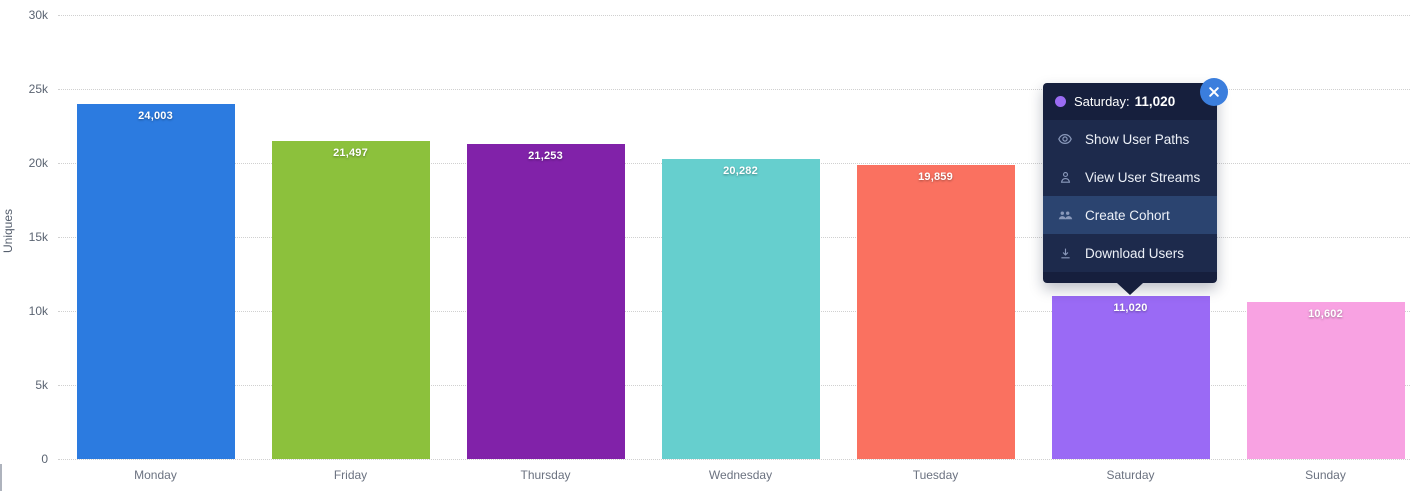  What do you see at coordinates (1065, 177) in the screenshot?
I see `user-icon` at bounding box center [1065, 177].